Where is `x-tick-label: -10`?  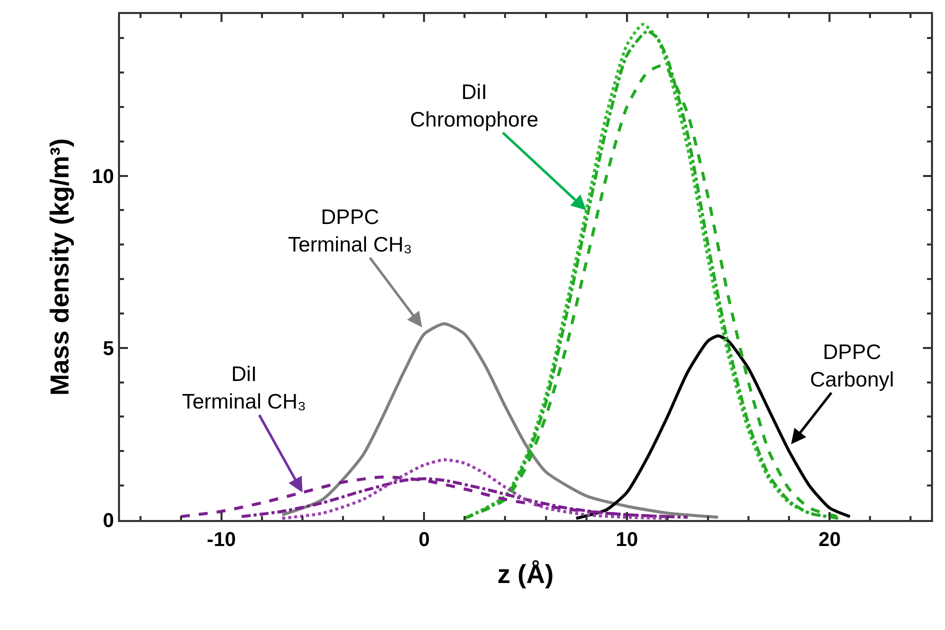
x-tick-label: -10 is located at coordinates (221, 540).